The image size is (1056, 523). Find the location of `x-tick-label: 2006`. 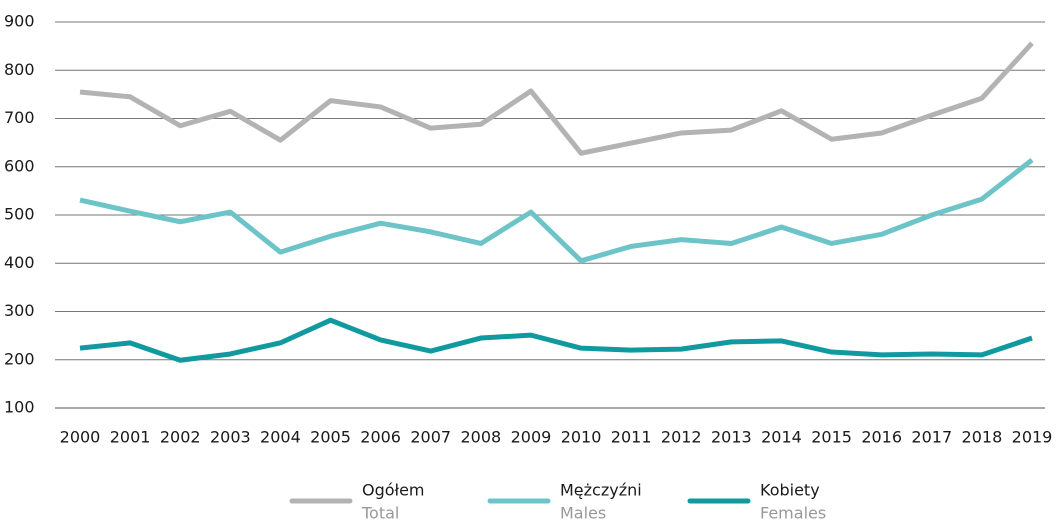

x-tick-label: 2006 is located at coordinates (380, 437).